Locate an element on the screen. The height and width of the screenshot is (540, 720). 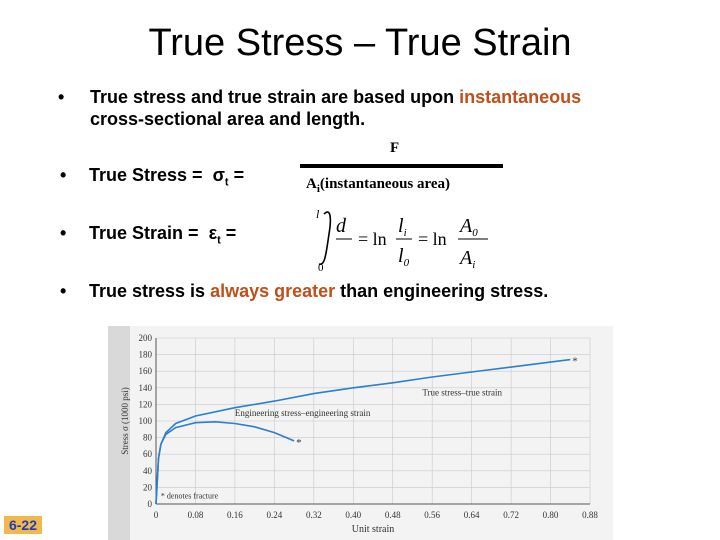
comparison-suffix: than engineering stress. is located at coordinates (442, 291).